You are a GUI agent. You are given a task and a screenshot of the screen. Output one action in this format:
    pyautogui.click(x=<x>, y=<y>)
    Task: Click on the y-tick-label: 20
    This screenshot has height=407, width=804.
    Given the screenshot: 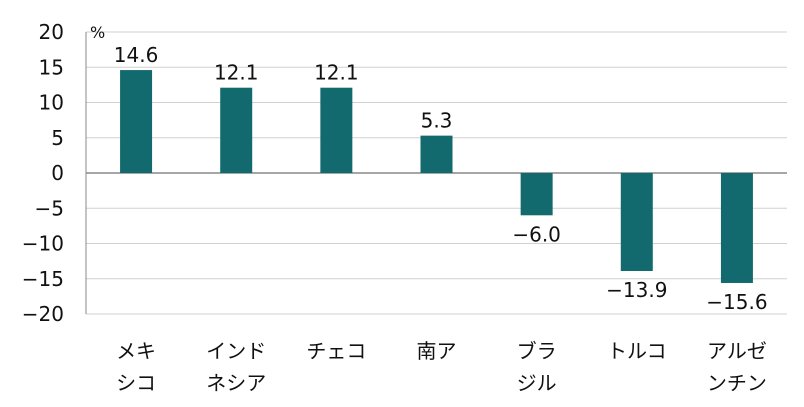 What is the action you would take?
    pyautogui.click(x=51, y=32)
    